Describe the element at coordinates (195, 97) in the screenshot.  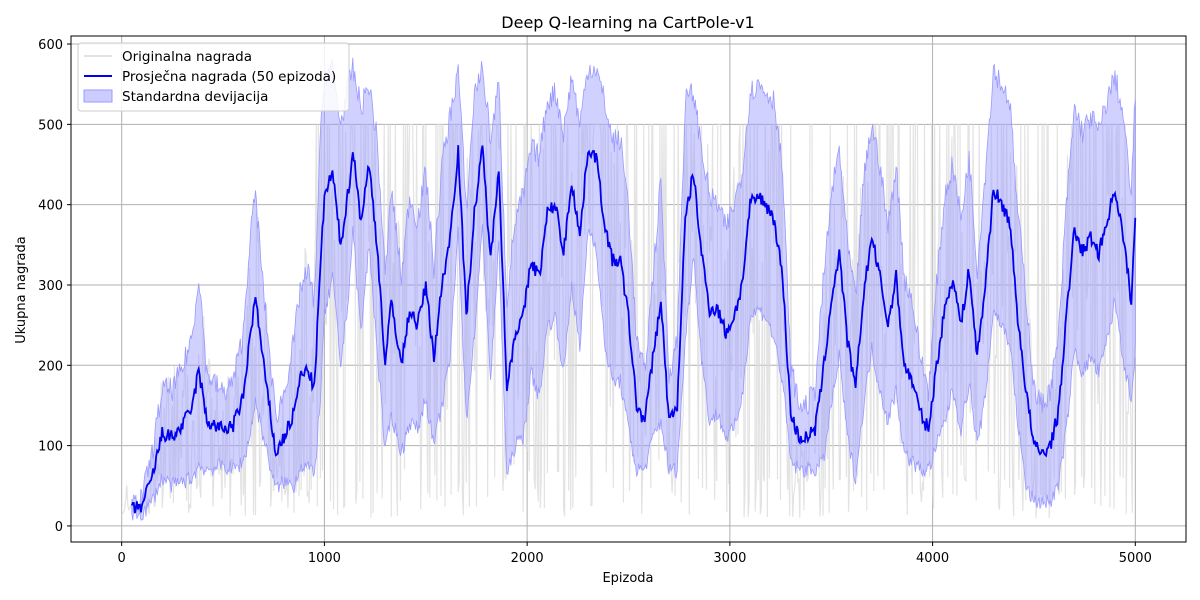
I see `legend-item-devijacija-label: Standardna devijacija` at that location.